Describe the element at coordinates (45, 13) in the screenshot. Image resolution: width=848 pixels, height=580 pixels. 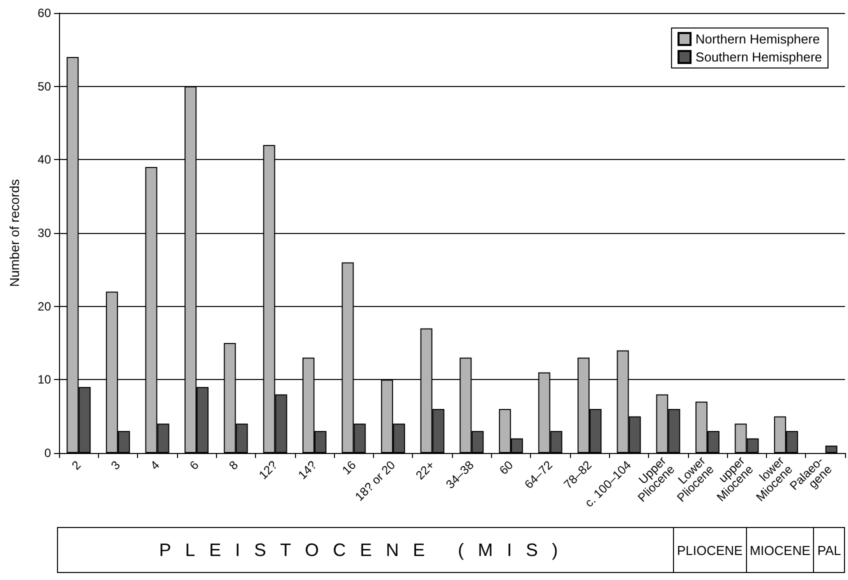
I see `y-tick-label: 60` at that location.